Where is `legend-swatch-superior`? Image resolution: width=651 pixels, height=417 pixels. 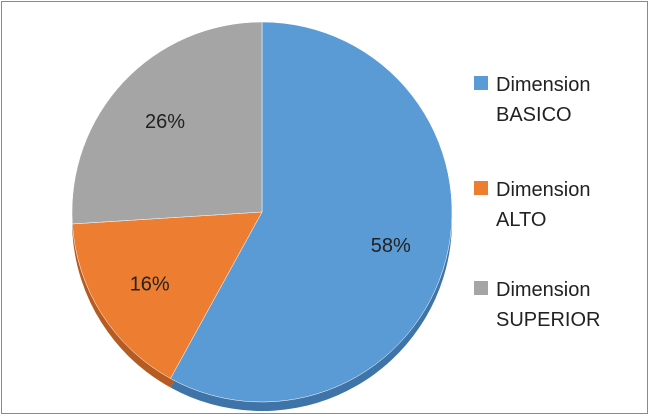 legend-swatch-superior is located at coordinates (481, 288).